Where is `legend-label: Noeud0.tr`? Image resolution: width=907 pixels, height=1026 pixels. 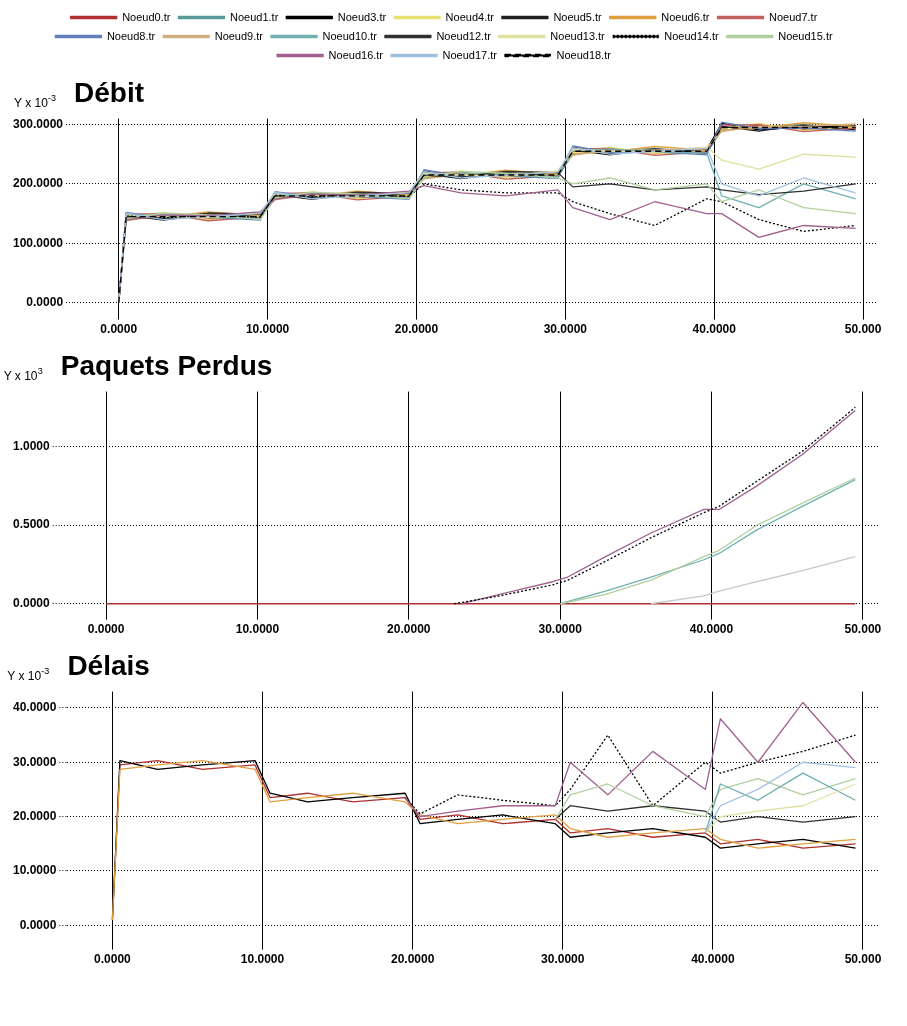
legend-label: Noeud0.tr is located at coordinates (146, 16).